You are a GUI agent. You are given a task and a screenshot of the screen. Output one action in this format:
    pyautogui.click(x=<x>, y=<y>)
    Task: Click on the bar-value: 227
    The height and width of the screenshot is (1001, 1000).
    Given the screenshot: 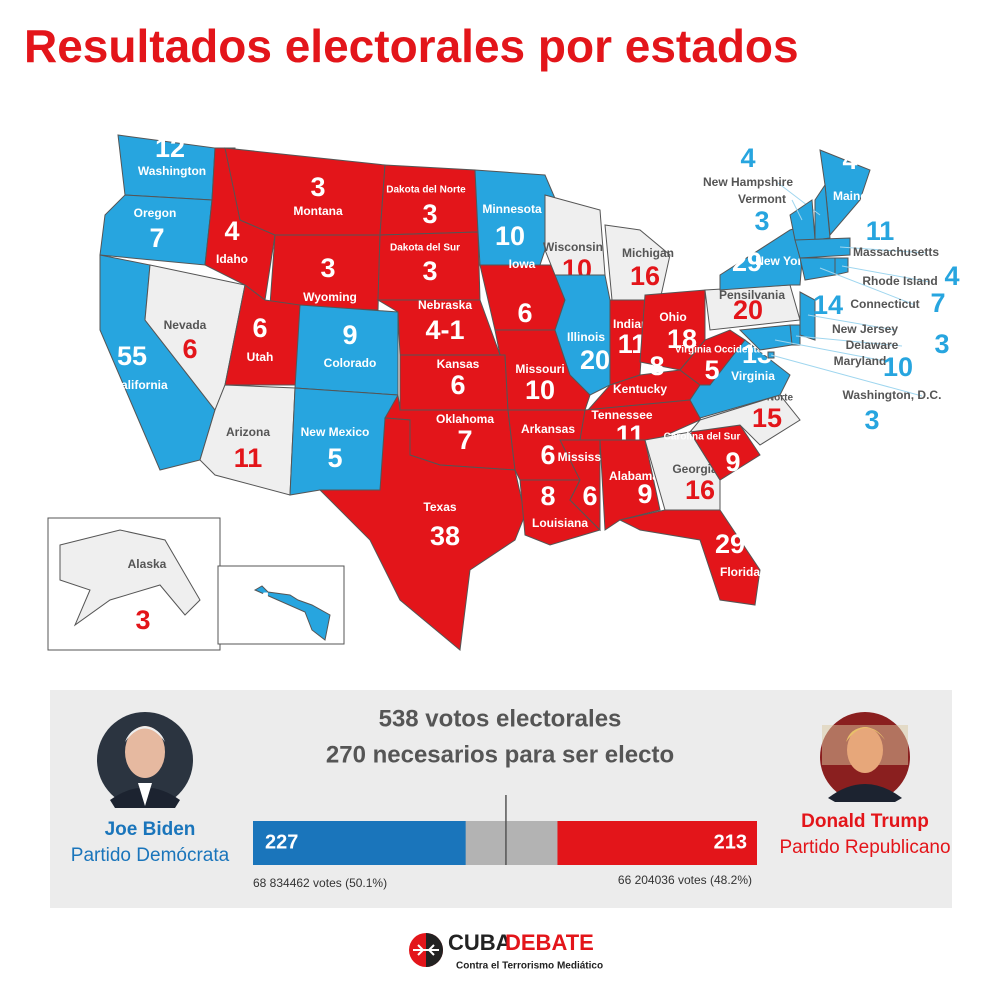 What is the action you would take?
    pyautogui.click(x=281, y=842)
    